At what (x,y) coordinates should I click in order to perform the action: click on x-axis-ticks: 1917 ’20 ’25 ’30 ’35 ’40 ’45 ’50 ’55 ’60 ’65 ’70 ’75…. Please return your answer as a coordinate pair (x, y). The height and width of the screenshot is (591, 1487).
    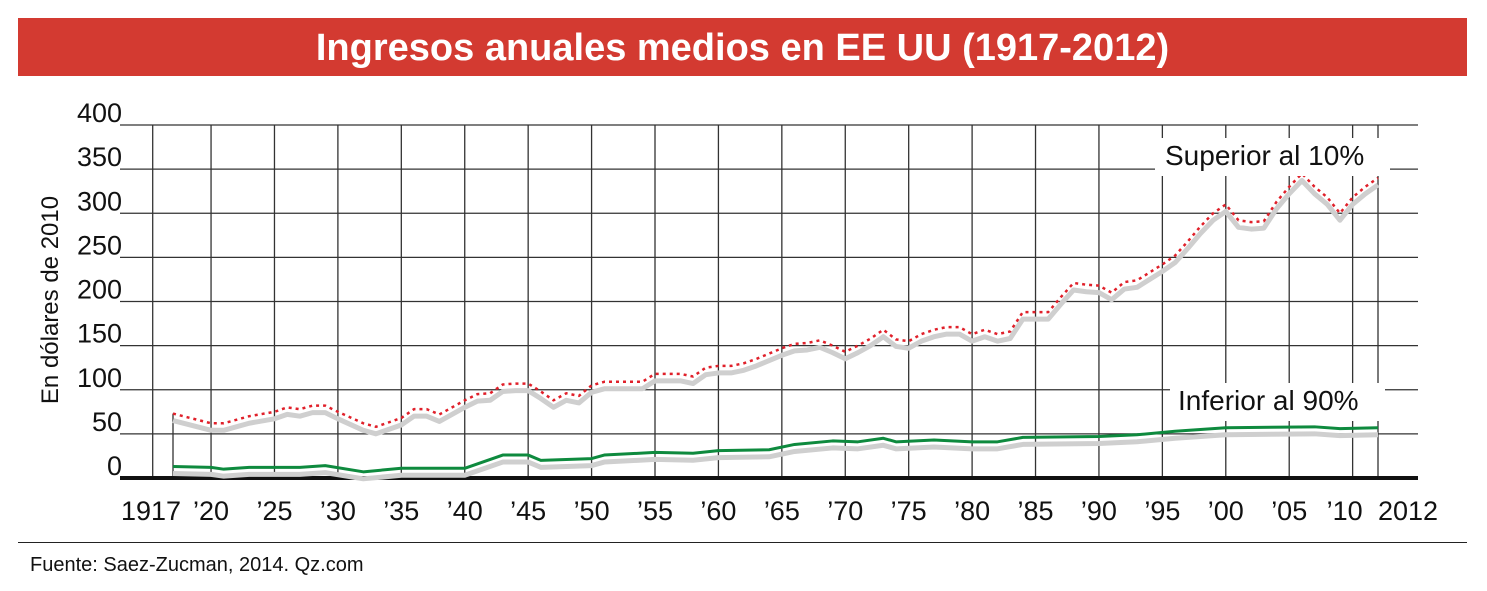
    Looking at the image, I should click on (779, 511).